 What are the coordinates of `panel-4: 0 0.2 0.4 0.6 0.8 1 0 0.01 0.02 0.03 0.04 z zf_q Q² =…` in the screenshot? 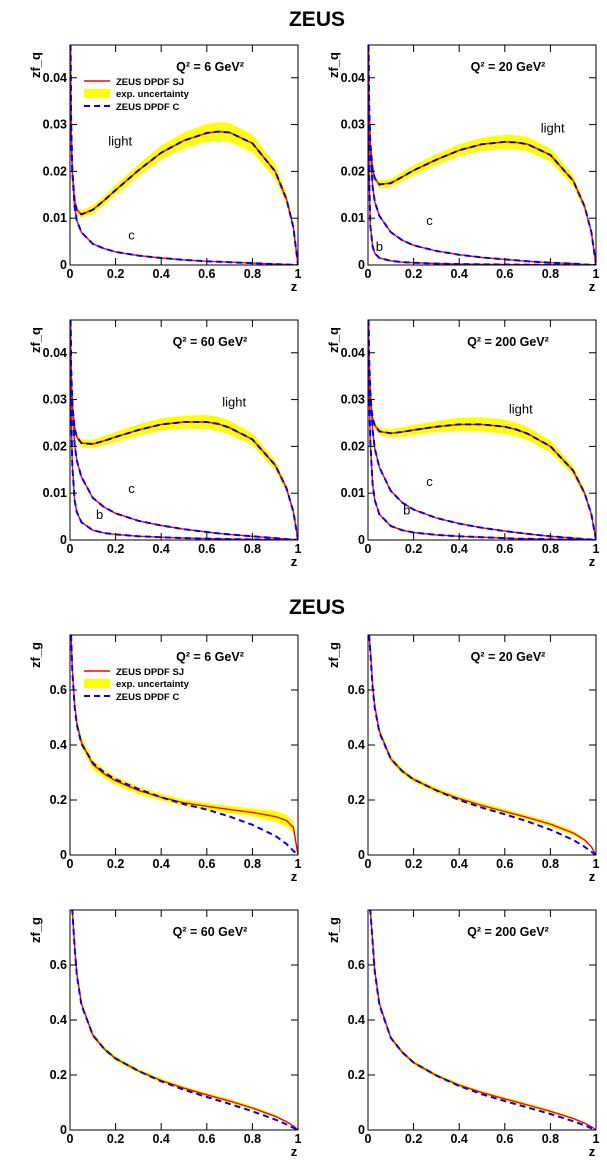 It's located at (463, 444).